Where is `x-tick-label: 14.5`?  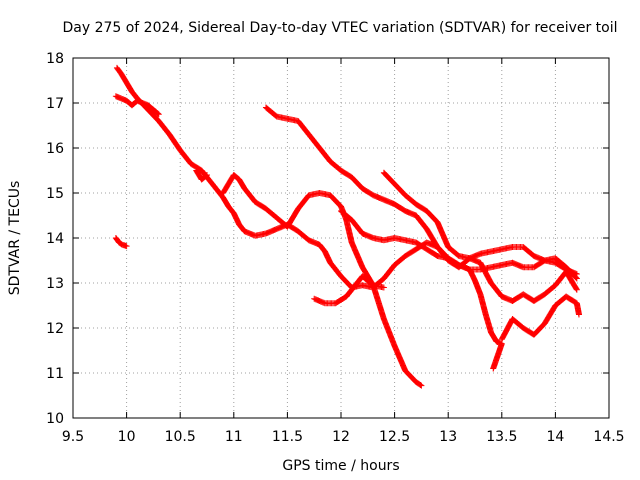 x-tick-label: 14.5 is located at coordinates (608, 437).